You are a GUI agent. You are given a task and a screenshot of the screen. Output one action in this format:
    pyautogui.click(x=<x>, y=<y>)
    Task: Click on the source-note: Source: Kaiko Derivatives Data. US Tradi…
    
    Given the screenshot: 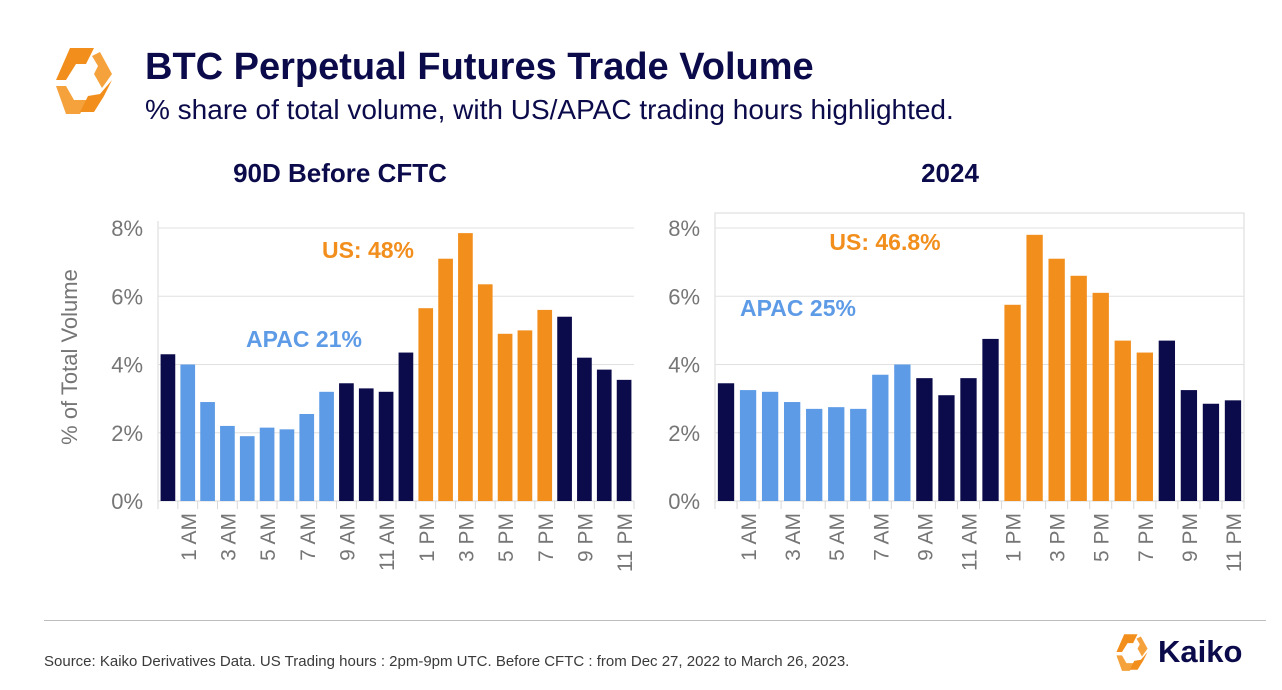 What is the action you would take?
    pyautogui.click(x=447, y=661)
    